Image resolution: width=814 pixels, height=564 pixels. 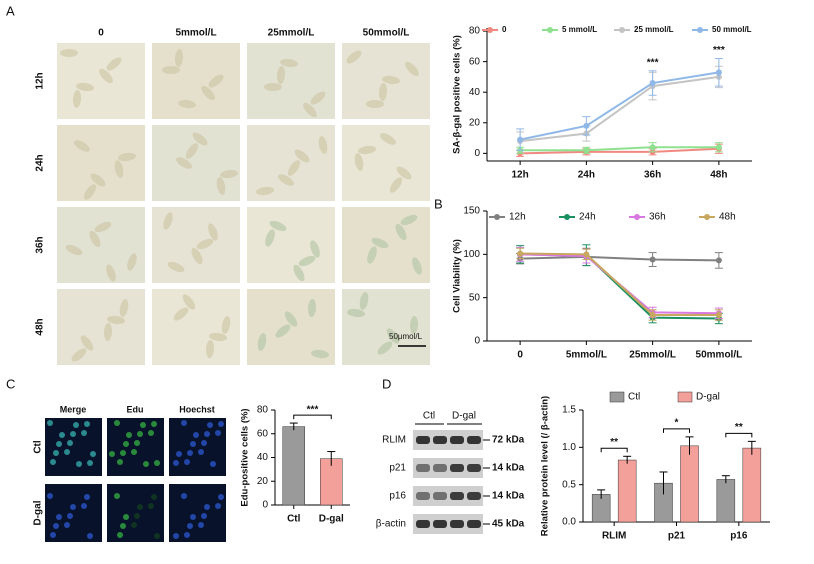 I want to click on legend-label: 48h, so click(x=727, y=217).